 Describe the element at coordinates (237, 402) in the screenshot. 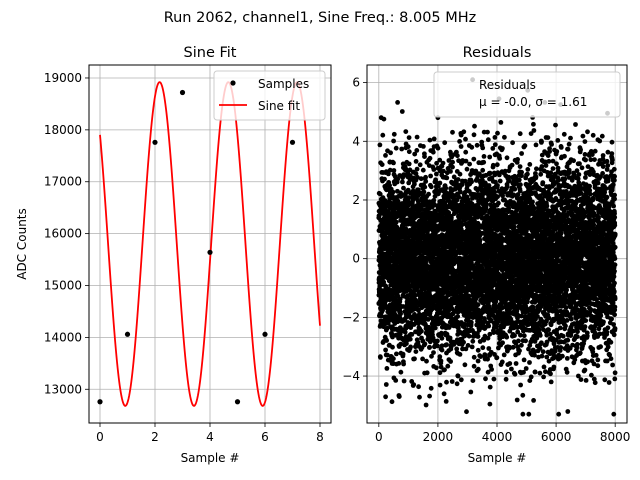

I see `sample-point` at that location.